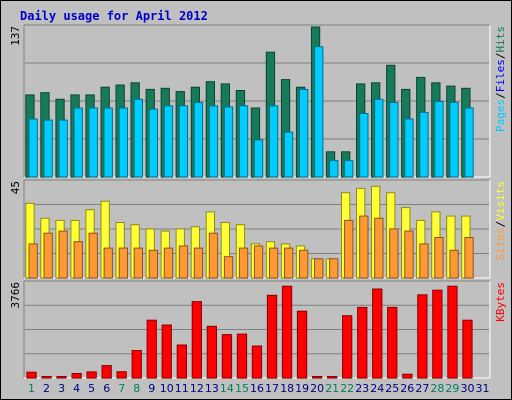 The width and height of the screenshot is (512, 400). Describe the element at coordinates (151, 388) in the screenshot. I see `day-label-9: 9` at that location.